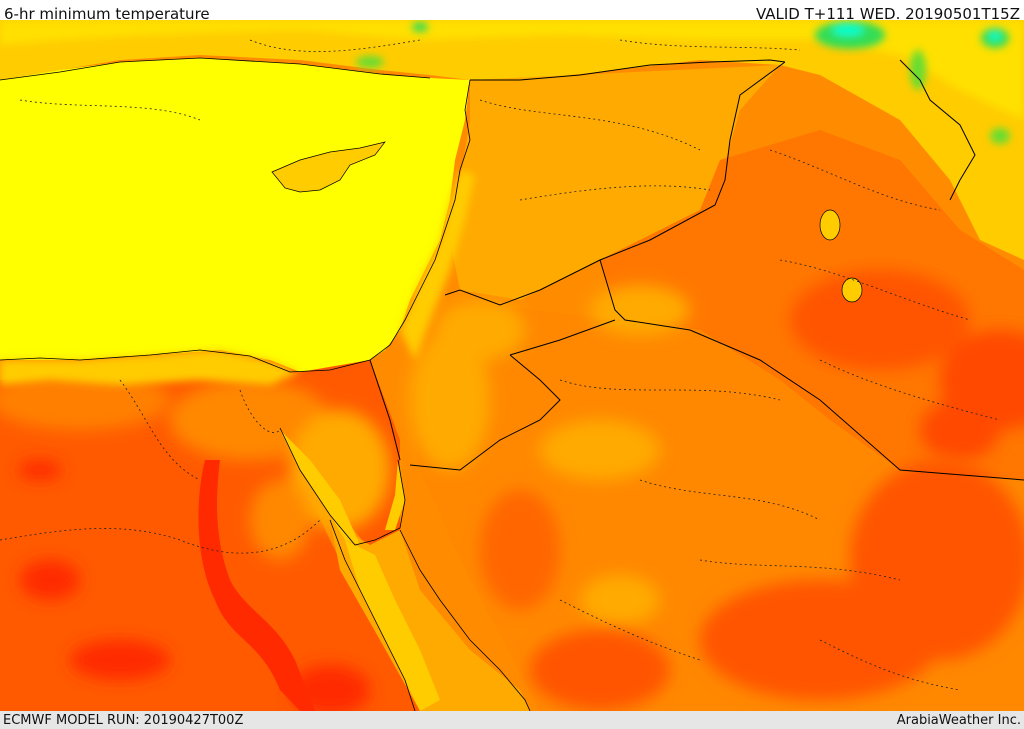 Image resolution: width=1024 pixels, height=729 pixels. Describe the element at coordinates (887, 14) in the screenshot. I see `valid-time-label: VALID T+111 WED. 20190501T15Z` at that location.